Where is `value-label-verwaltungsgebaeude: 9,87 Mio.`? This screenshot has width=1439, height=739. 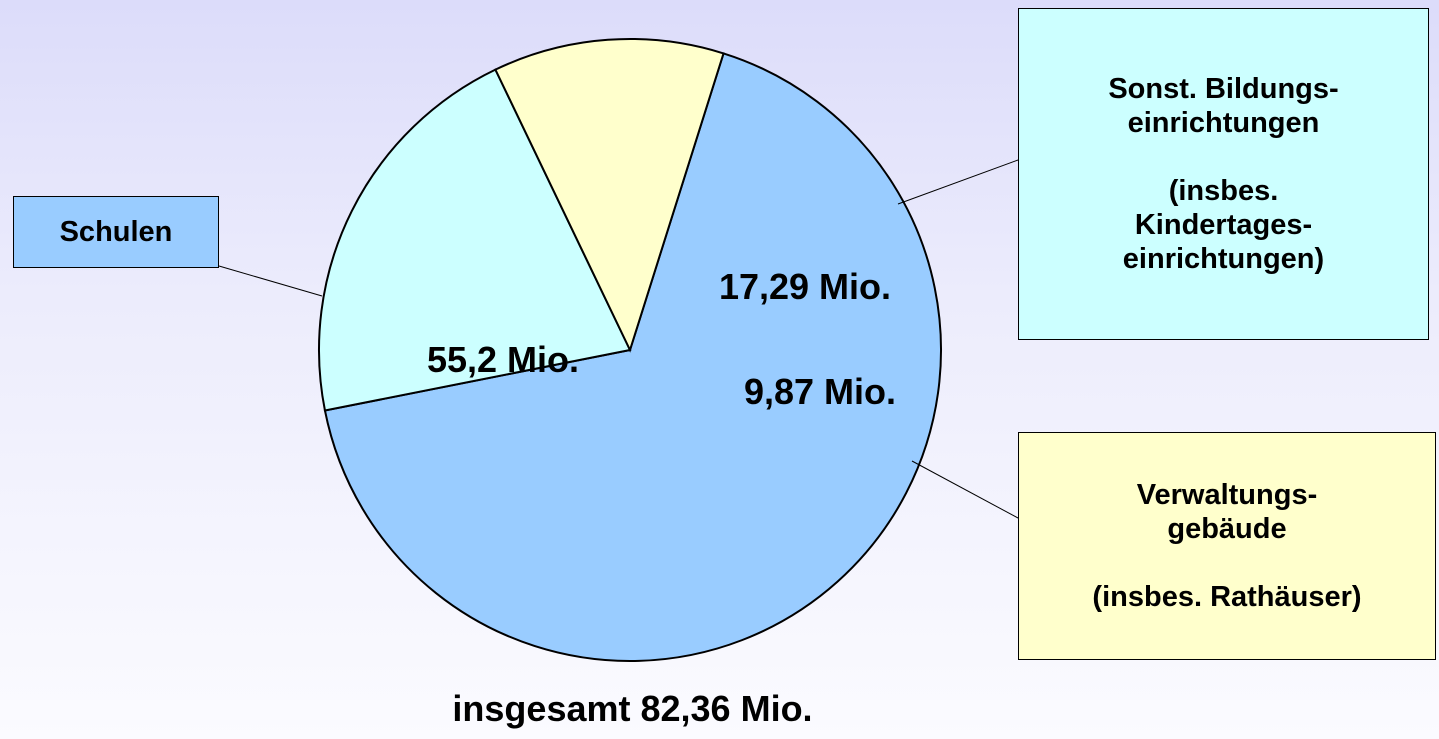 value-label-verwaltungsgebaeude: 9,87 Mio. is located at coordinates (820, 391).